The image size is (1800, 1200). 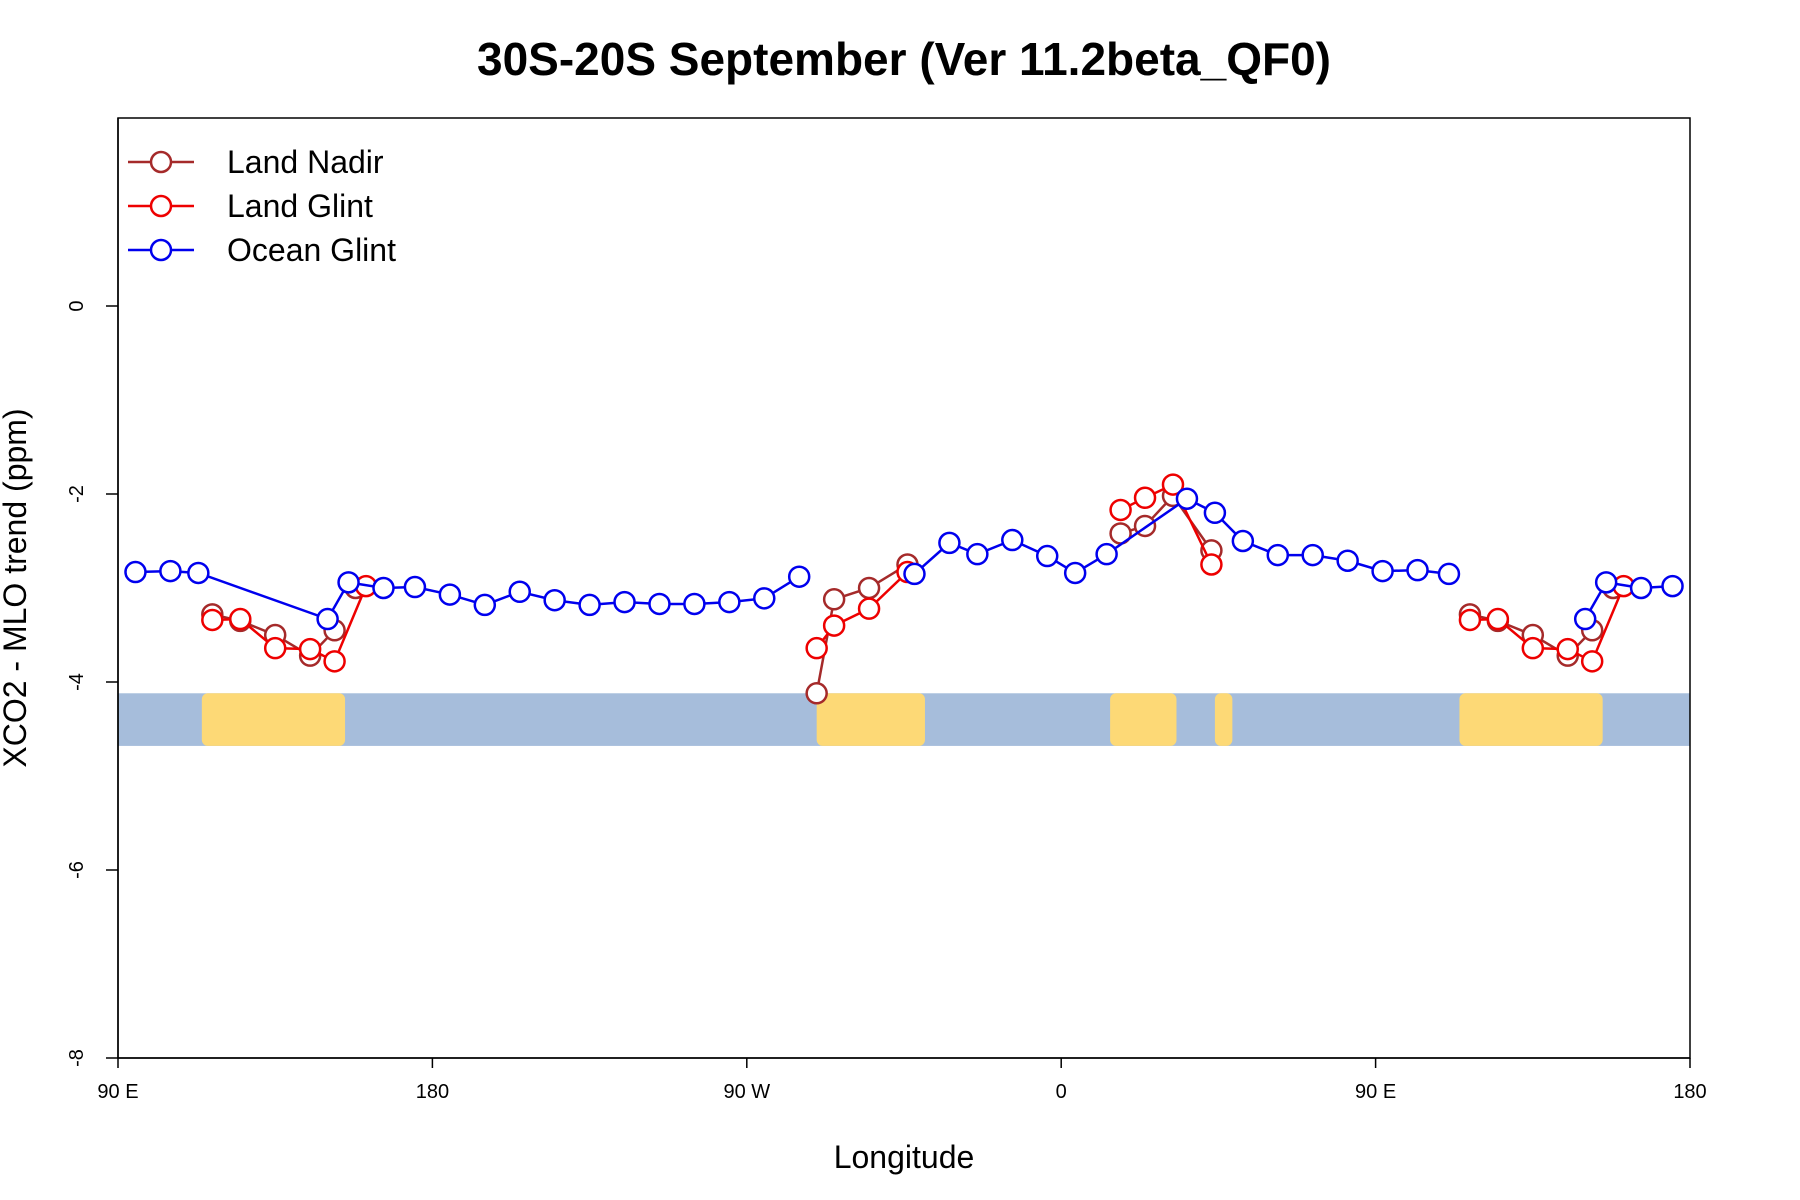 I want to click on legend-label-land-nadir: Land Nadir, so click(x=305, y=162).